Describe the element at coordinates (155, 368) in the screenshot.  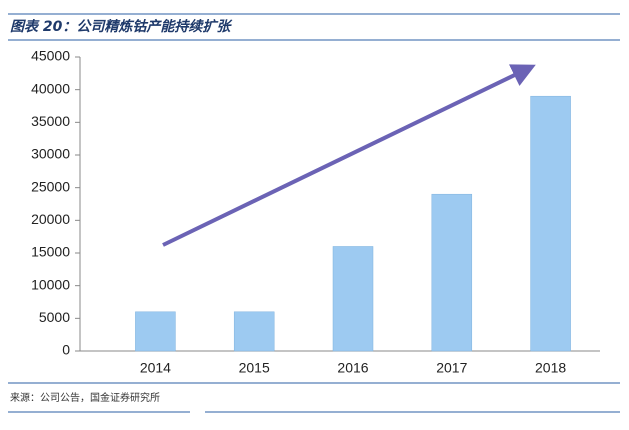
I see `x-tick-label: 2014` at that location.